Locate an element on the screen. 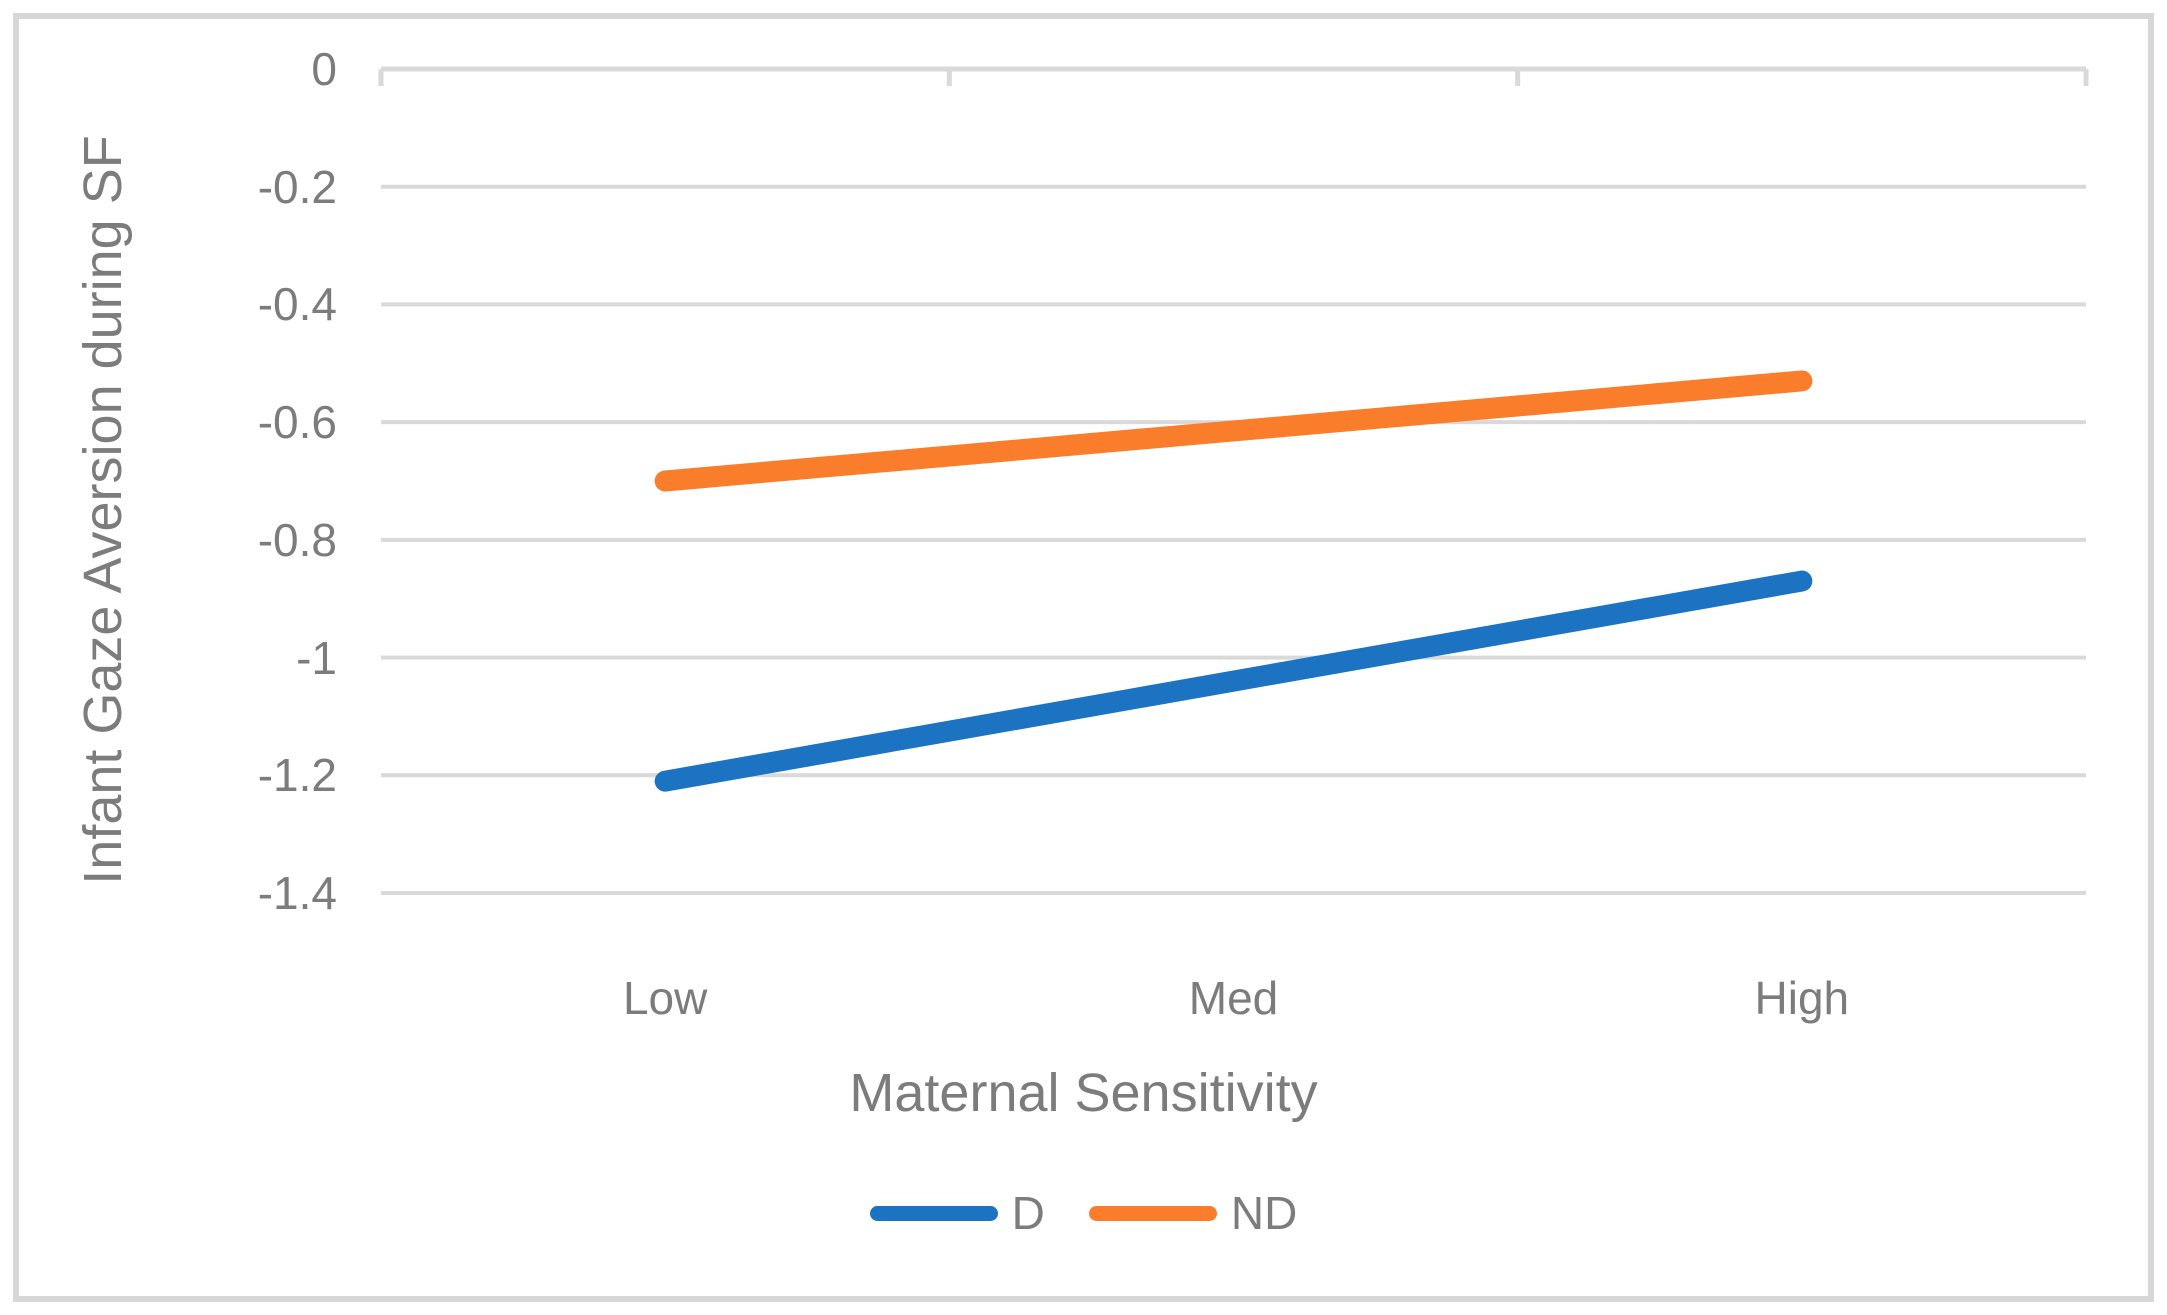 The height and width of the screenshot is (1315, 2167). y-tick-label: -0.4 is located at coordinates (297, 304).